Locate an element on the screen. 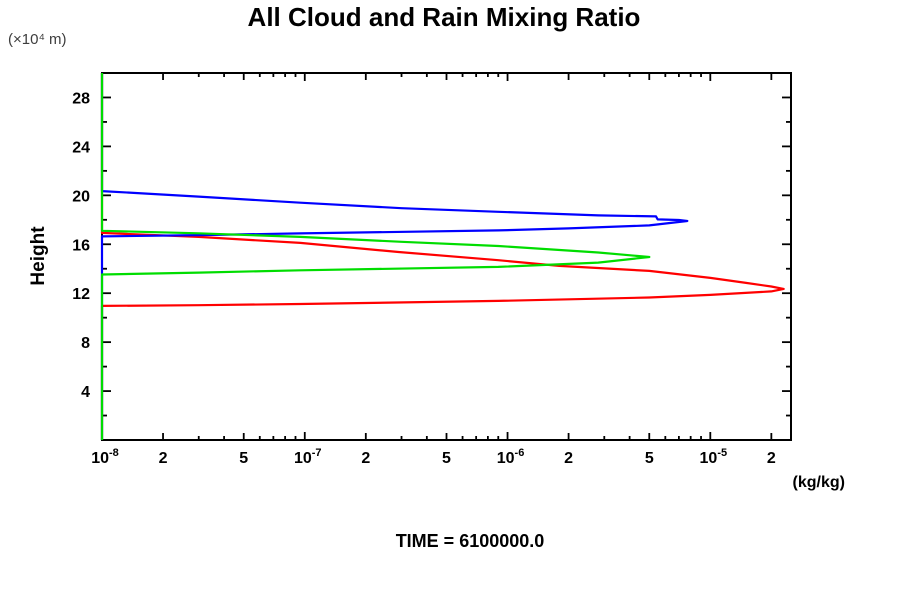  y-tick-label: 8 is located at coordinates (85, 343).